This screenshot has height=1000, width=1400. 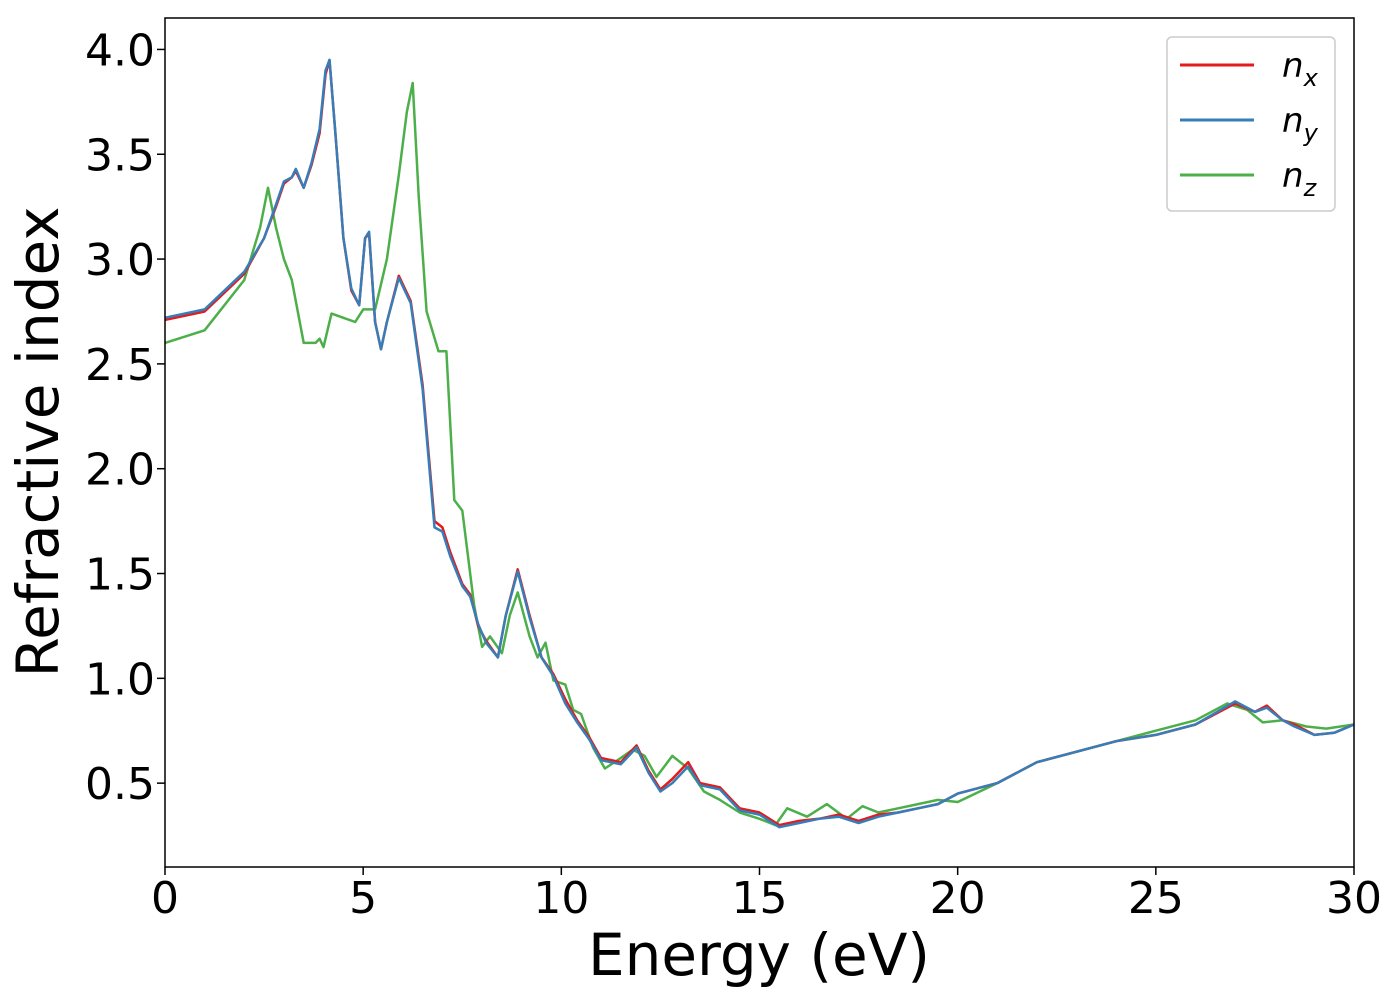 What do you see at coordinates (165, 898) in the screenshot?
I see `x-tick-label: 0` at bounding box center [165, 898].